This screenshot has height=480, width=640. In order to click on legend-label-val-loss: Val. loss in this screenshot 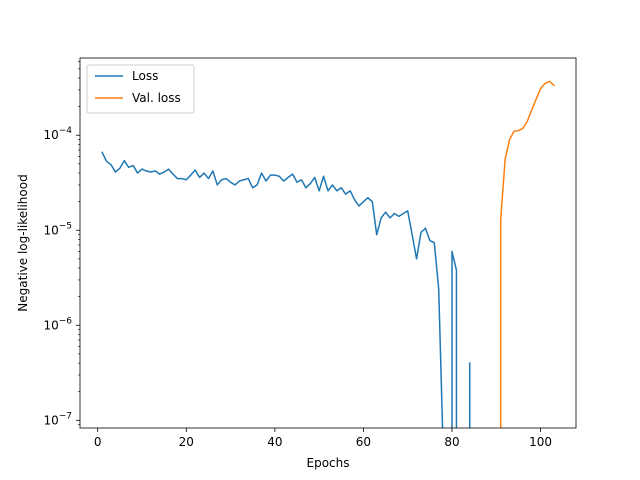, I will do `click(156, 98)`.